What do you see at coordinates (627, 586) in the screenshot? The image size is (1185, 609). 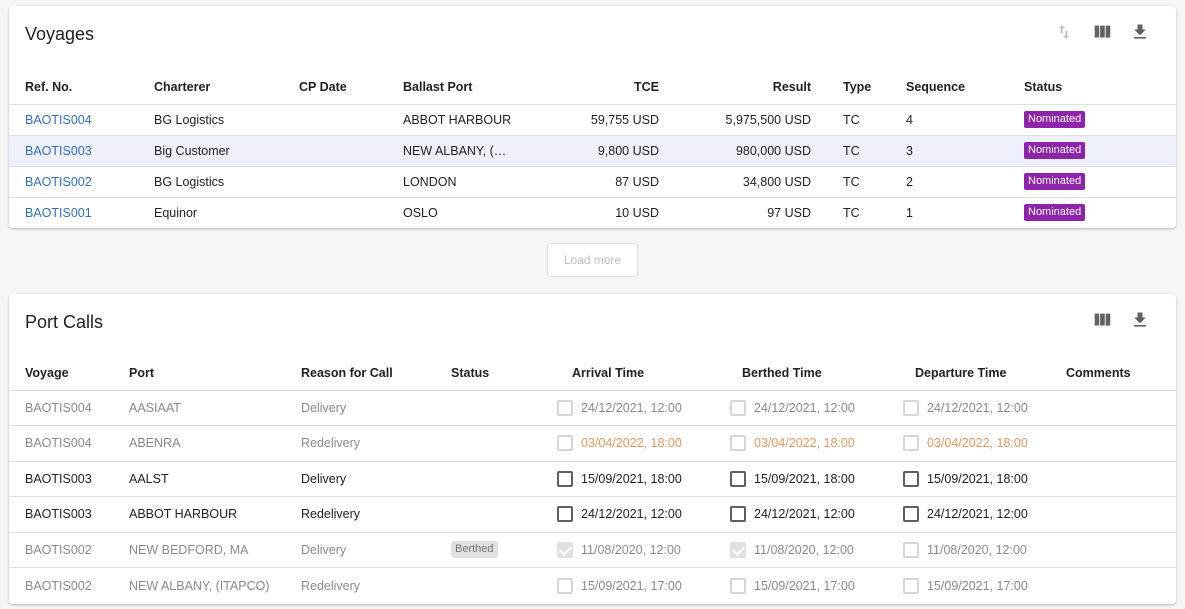 I see `arrival-cell: 15/09/2021, 17:00` at bounding box center [627, 586].